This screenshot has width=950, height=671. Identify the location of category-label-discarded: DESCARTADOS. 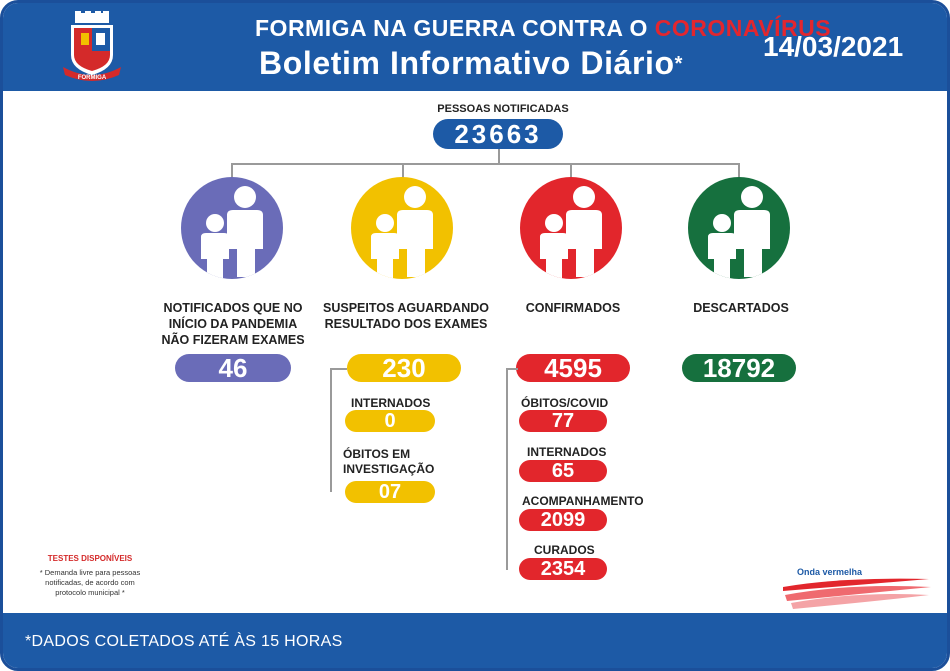
(741, 308).